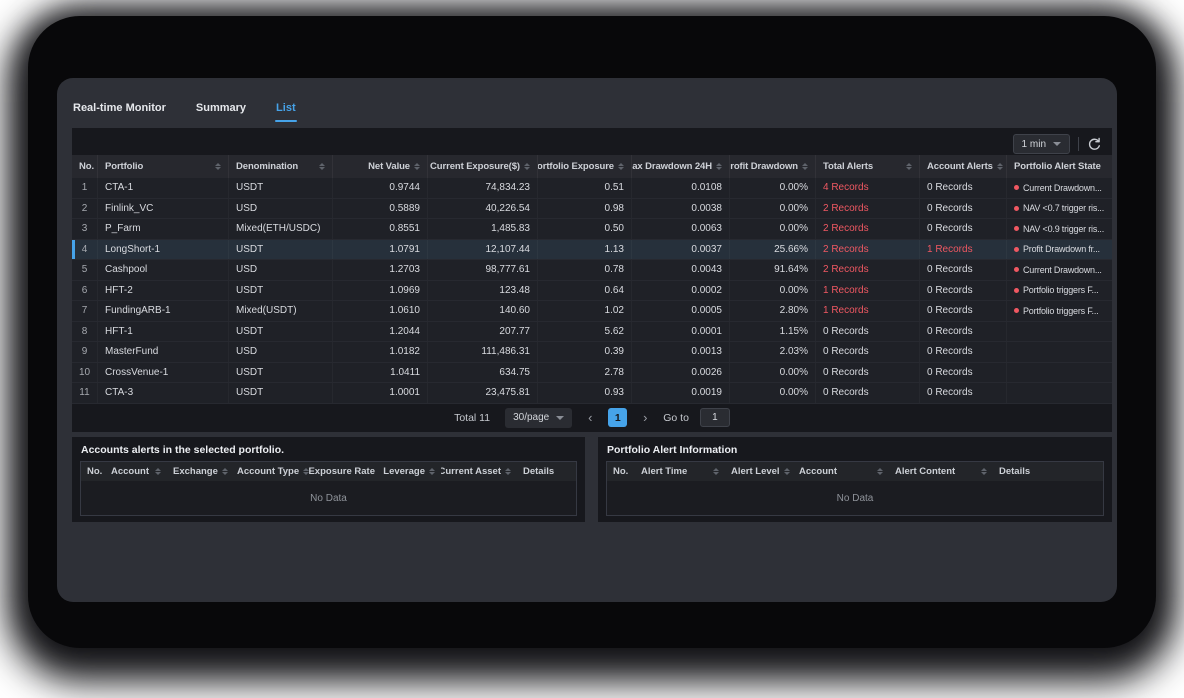  I want to click on column-header-exchange: Exchange, so click(199, 471).